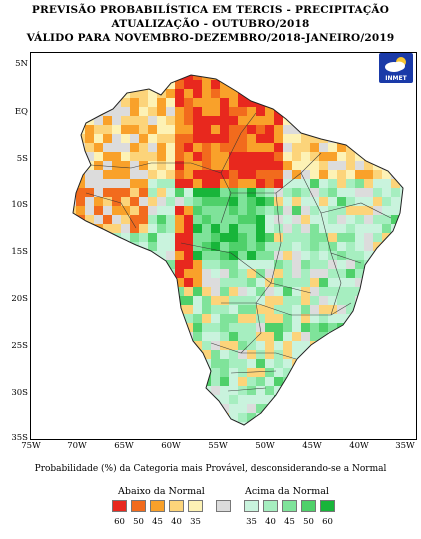 The image size is (421, 539). I want to click on lat-label: EQ, so click(21, 112).